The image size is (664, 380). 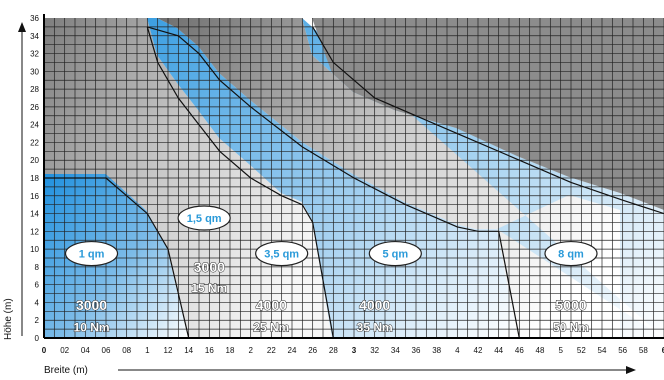 I want to click on x-tick-label: 6, so click(x=663, y=350).